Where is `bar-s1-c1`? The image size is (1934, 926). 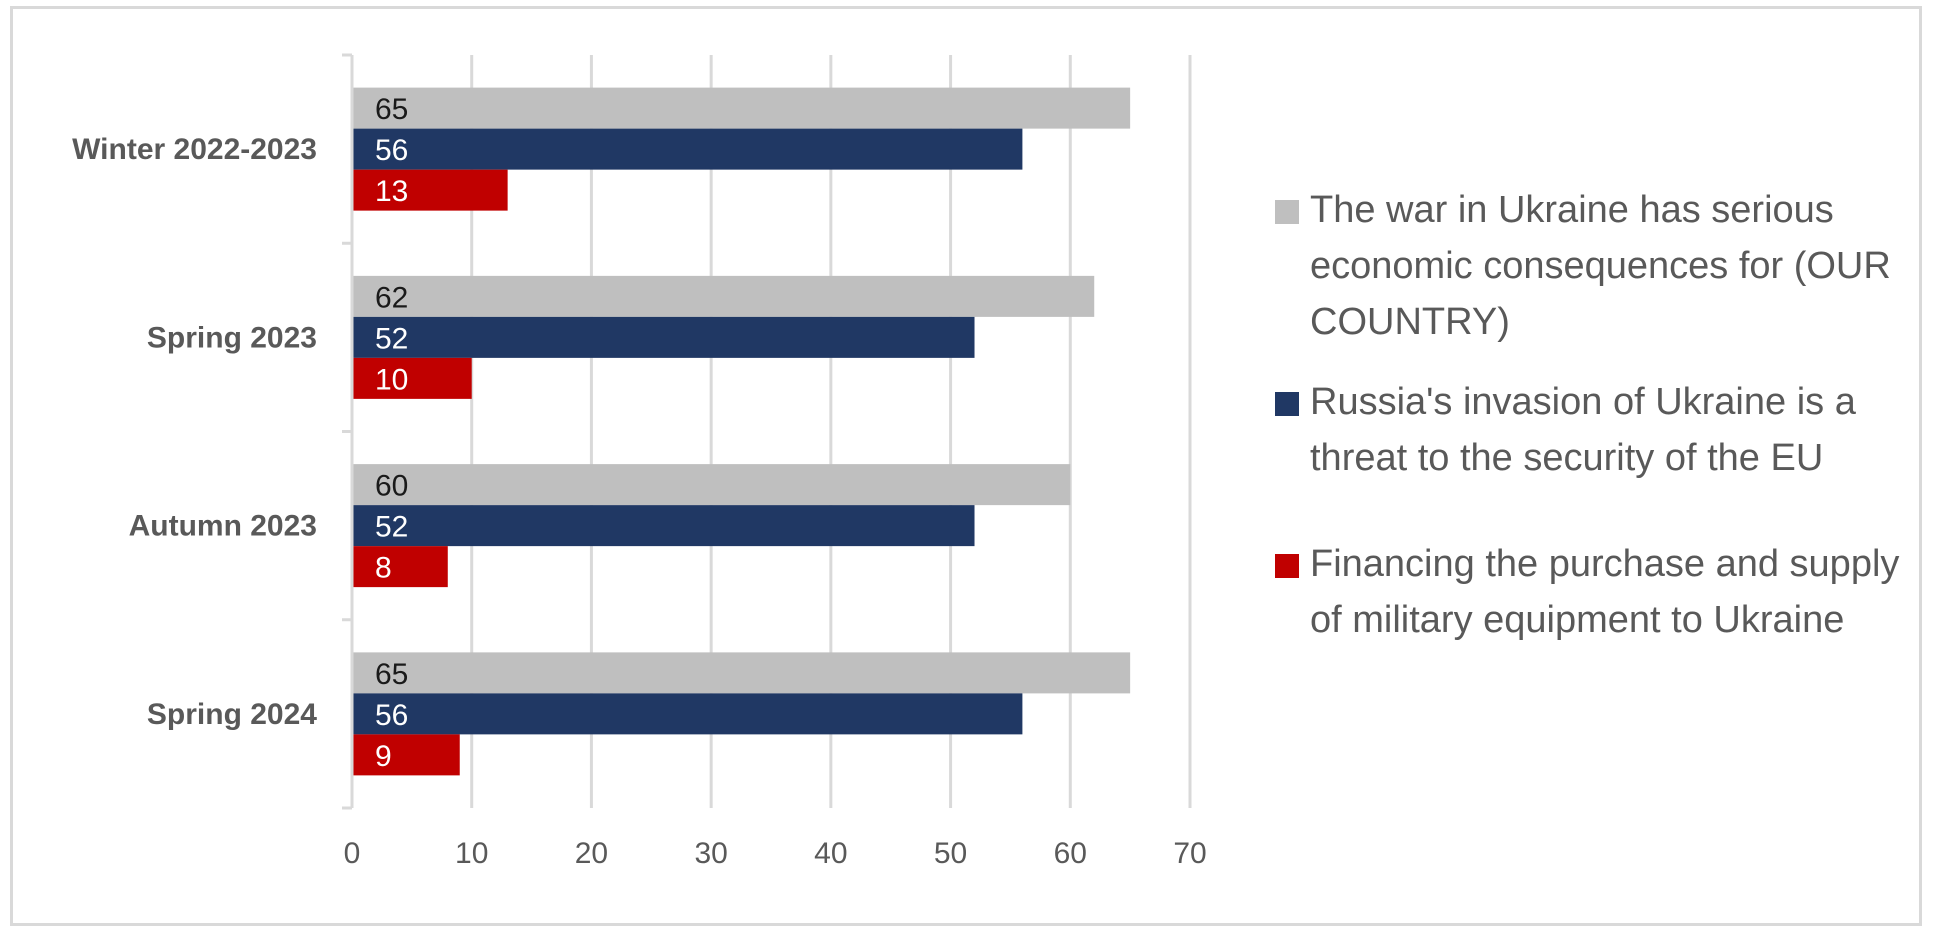 bar-s1-c1 is located at coordinates (663, 337).